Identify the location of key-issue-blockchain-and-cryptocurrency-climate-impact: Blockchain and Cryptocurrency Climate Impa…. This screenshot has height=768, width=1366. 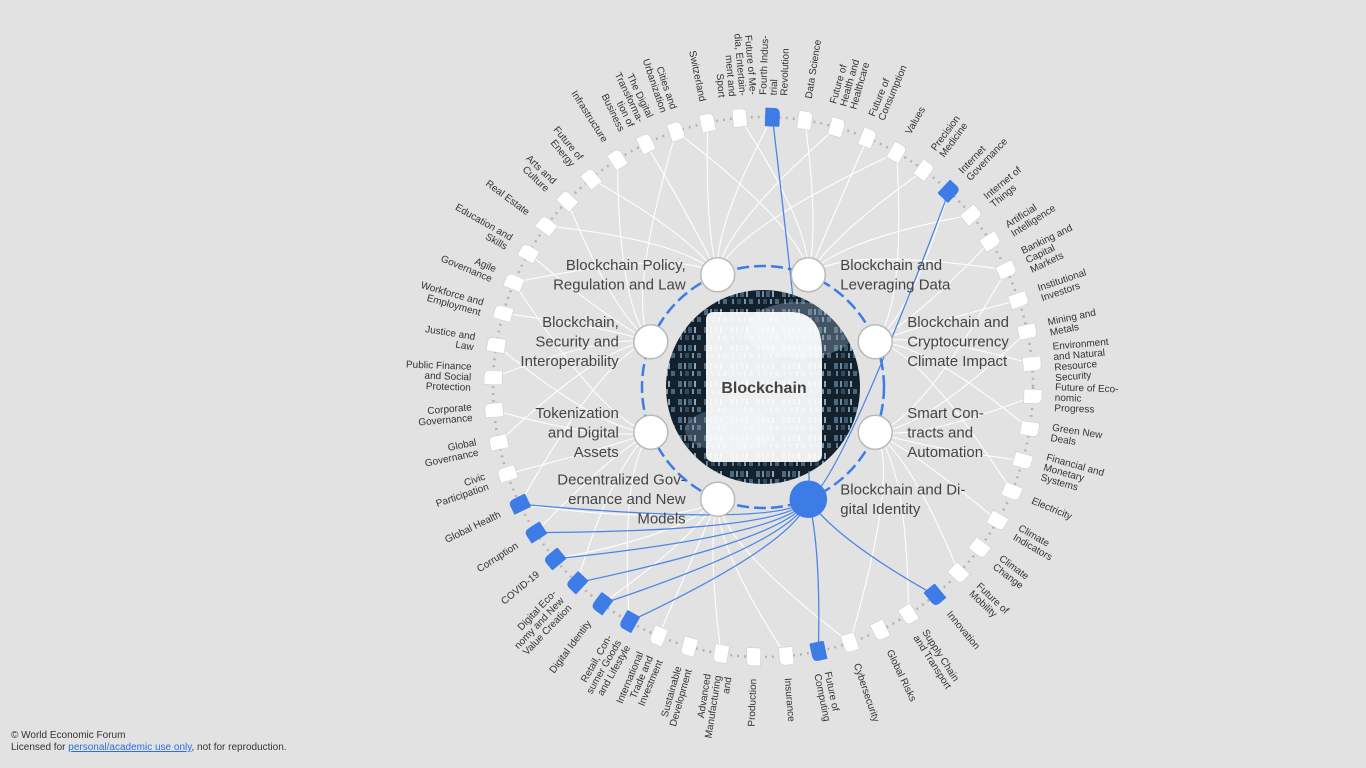
(933, 342).